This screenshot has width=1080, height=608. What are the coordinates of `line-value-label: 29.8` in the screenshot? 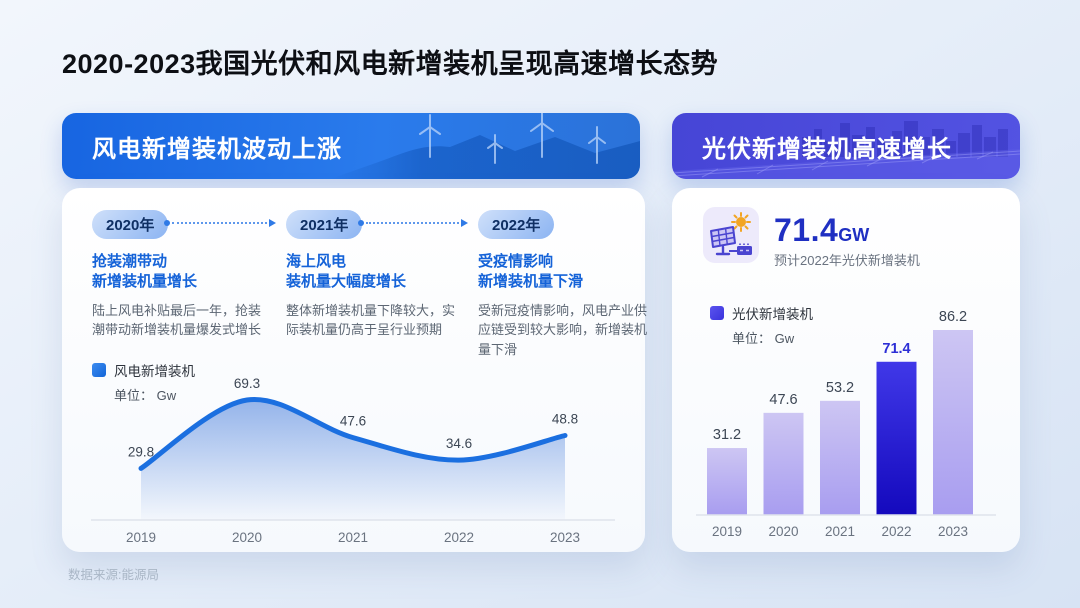 It's located at (141, 451).